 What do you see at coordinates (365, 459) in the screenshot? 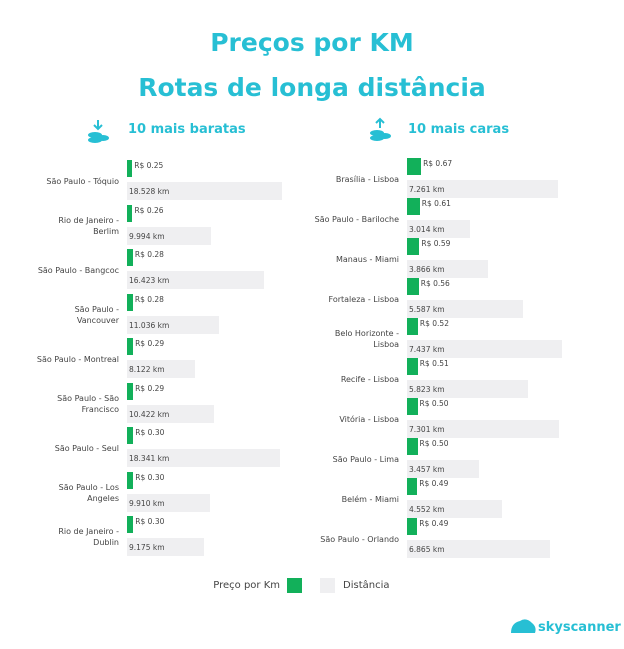
I see `category-label: São Paulo - Lima` at bounding box center [365, 459].